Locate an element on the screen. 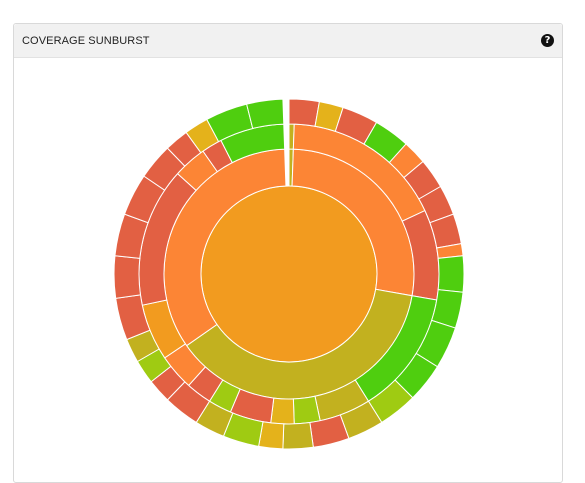 The width and height of the screenshot is (585, 483). panel-header: COVERAGE SUNBURST ? is located at coordinates (288, 41).